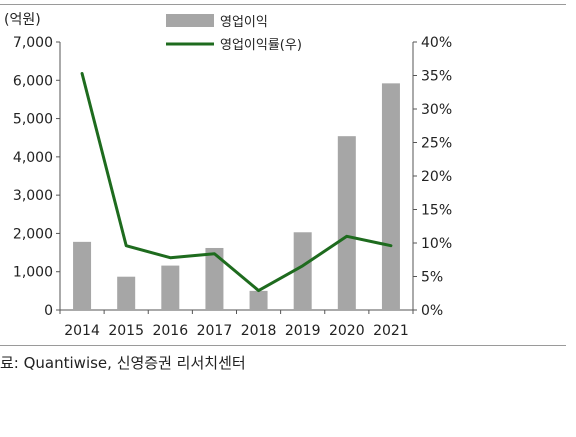 Image resolution: width=576 pixels, height=437 pixels. What do you see at coordinates (436, 43) in the screenshot?
I see `y-right-tick-label: 40%` at bounding box center [436, 43].